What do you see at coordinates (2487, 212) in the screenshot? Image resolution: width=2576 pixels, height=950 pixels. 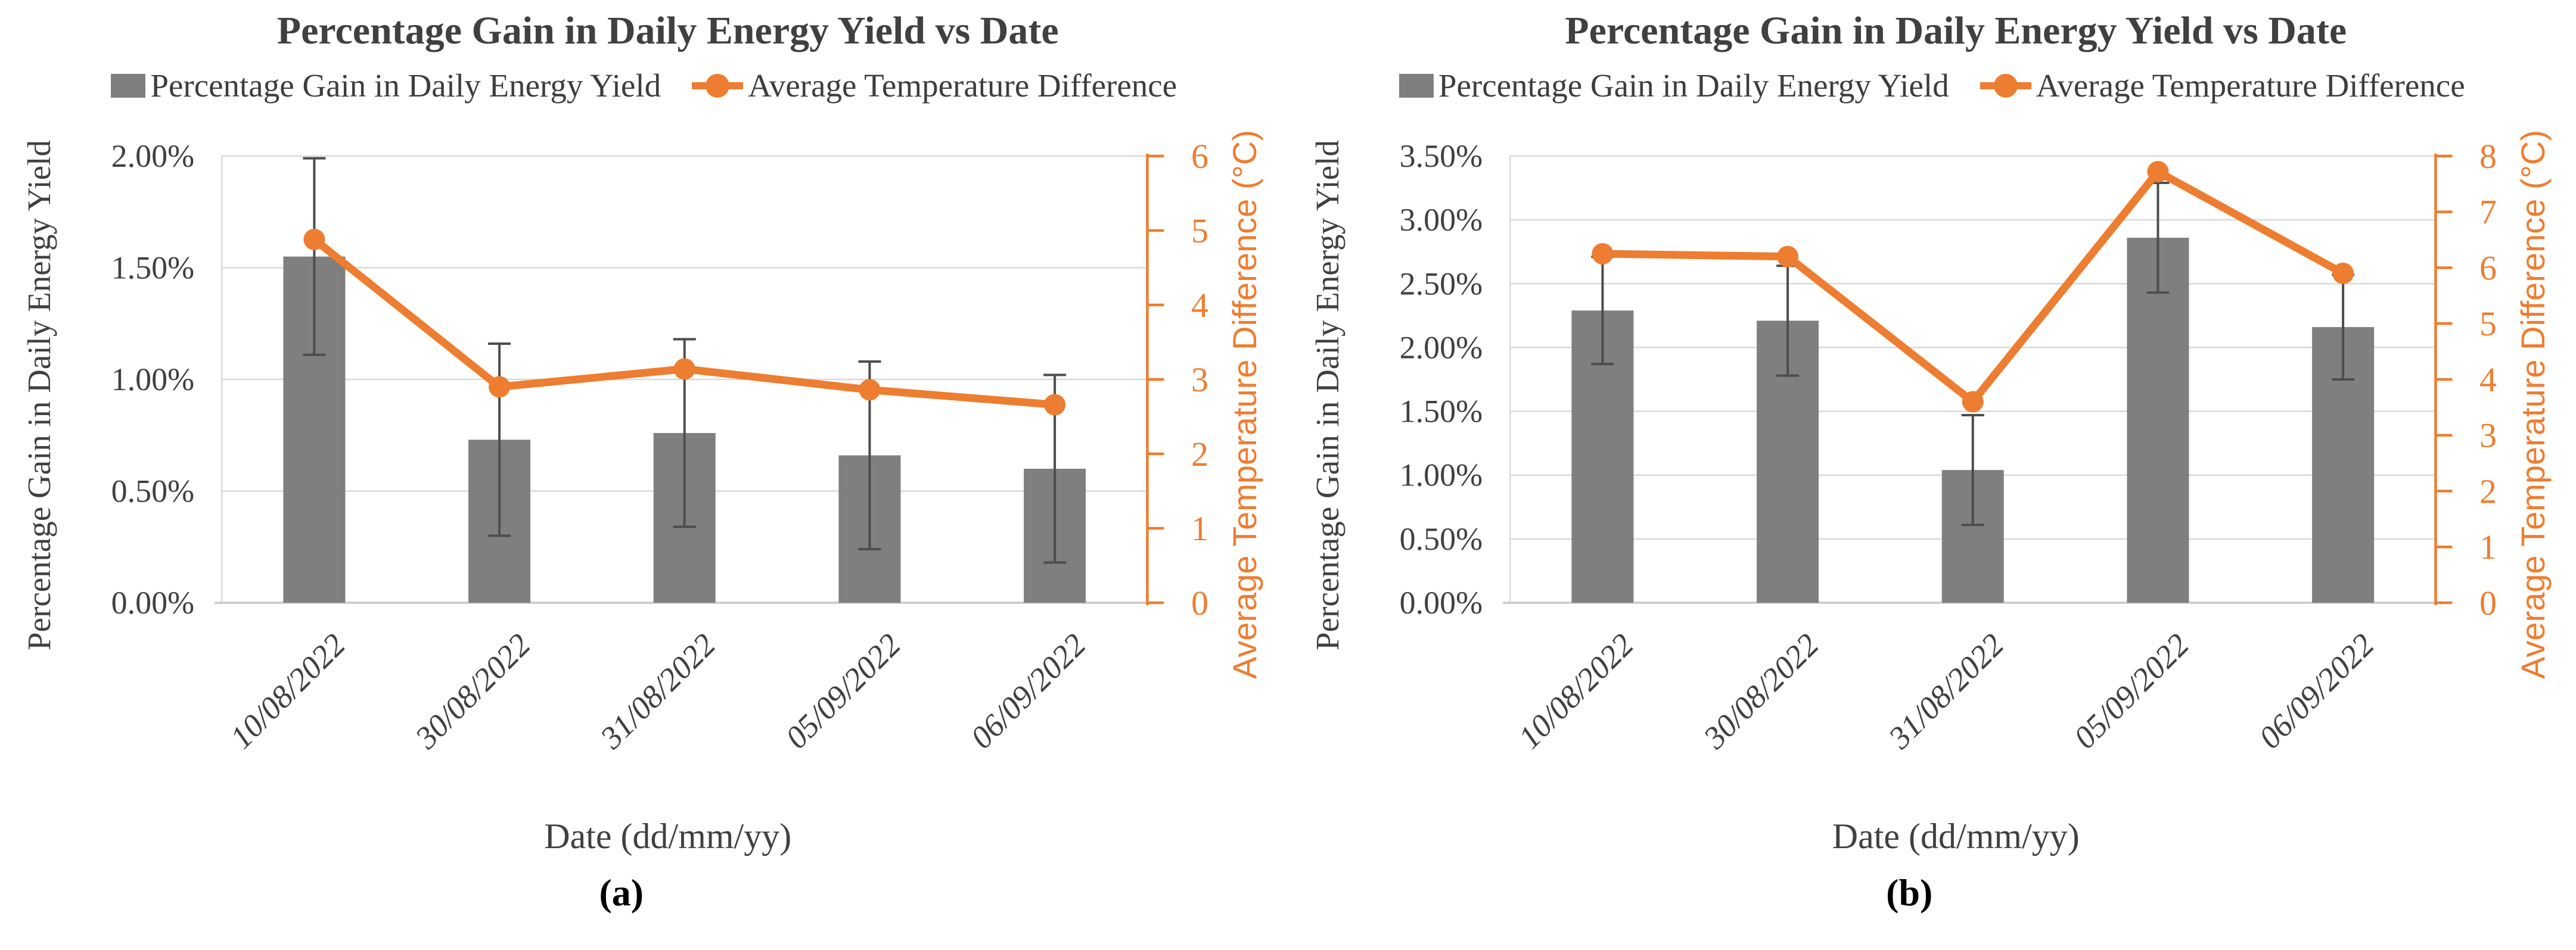 I see `y-right-tick-label: 7` at bounding box center [2487, 212].